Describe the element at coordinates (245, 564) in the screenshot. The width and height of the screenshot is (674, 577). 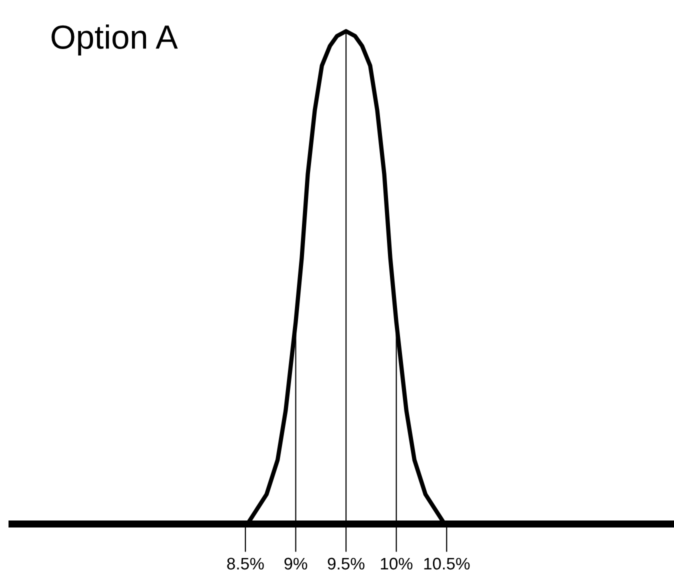
I see `x-tick-label: 8.5%` at that location.